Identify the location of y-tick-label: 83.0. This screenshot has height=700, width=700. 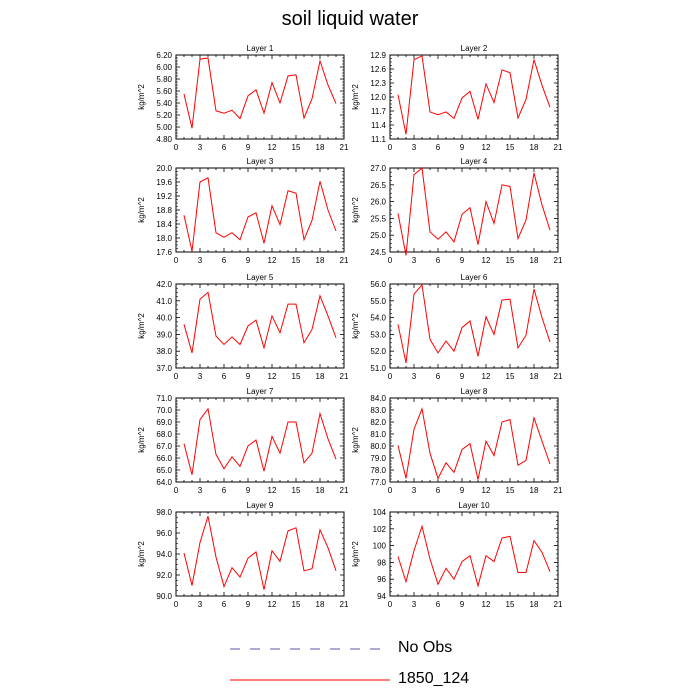
(378, 410).